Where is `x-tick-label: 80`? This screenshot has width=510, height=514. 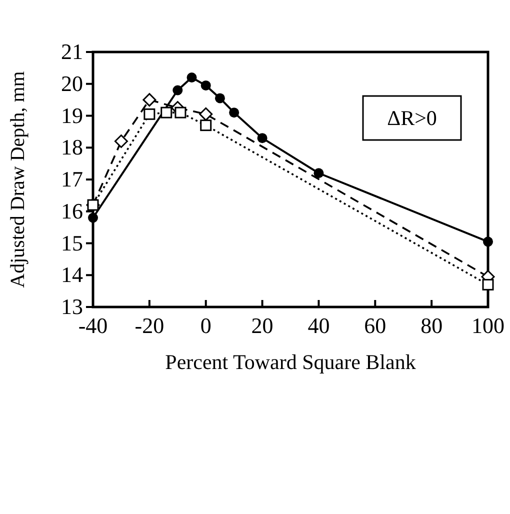
x-tick-label: 80 is located at coordinates (431, 325).